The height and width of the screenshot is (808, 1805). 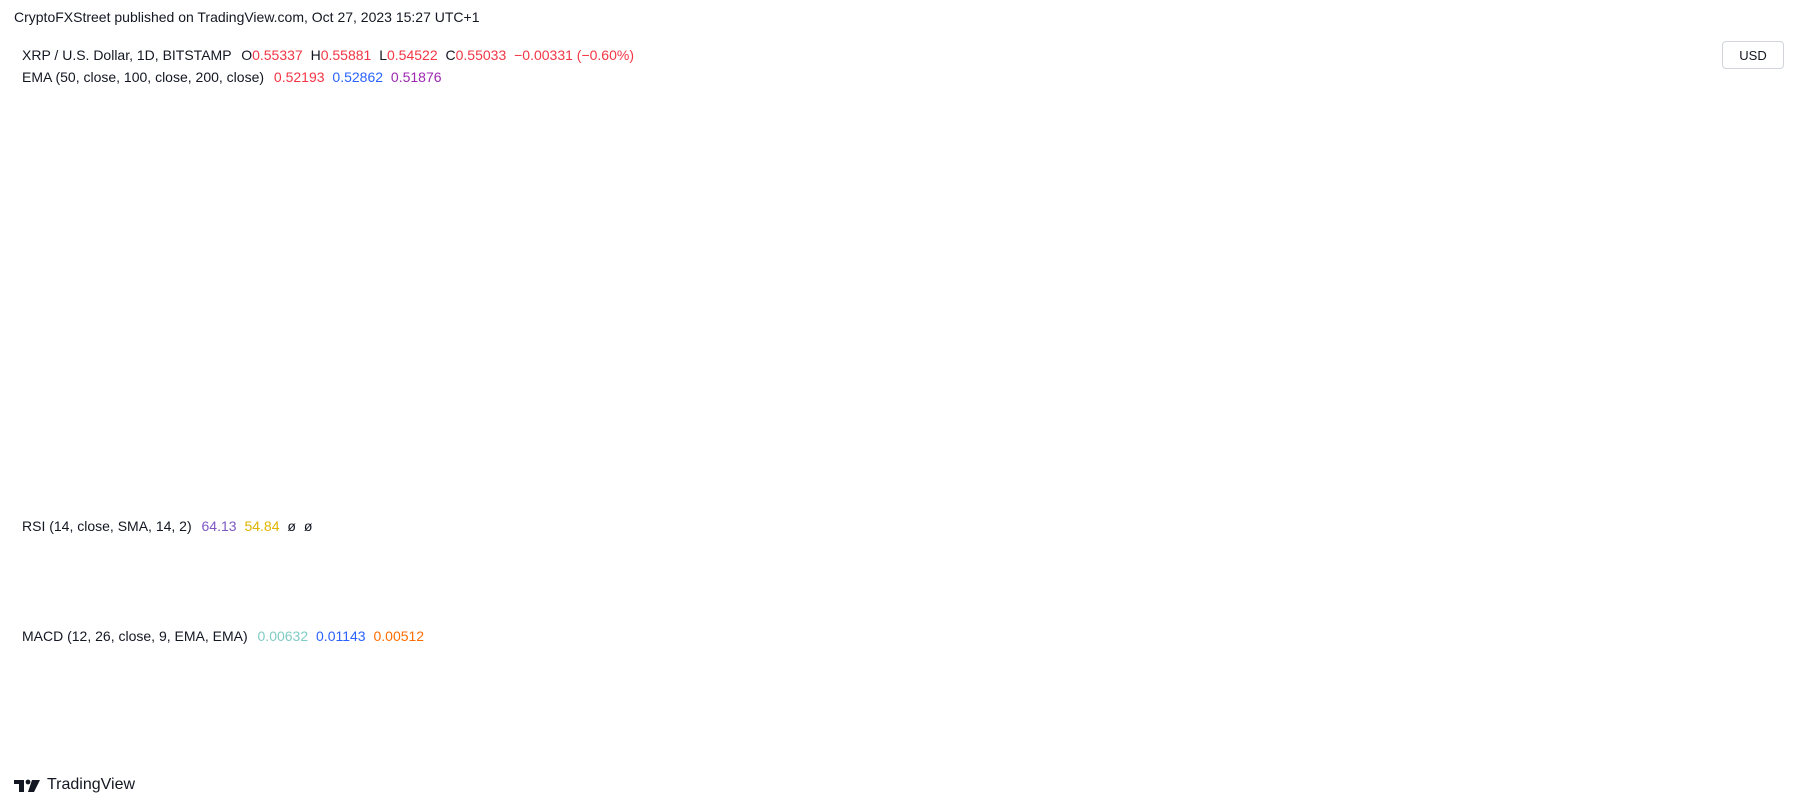 I want to click on ema200-value: 0.51876, so click(x=416, y=77).